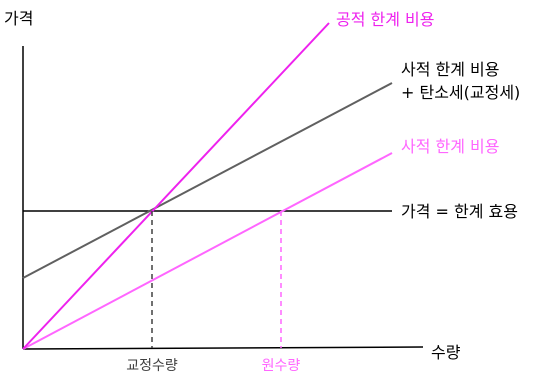 This screenshot has height=377, width=533. Describe the element at coordinates (152, 366) in the screenshot. I see `corrected-quantity-label: 교정수량` at that location.